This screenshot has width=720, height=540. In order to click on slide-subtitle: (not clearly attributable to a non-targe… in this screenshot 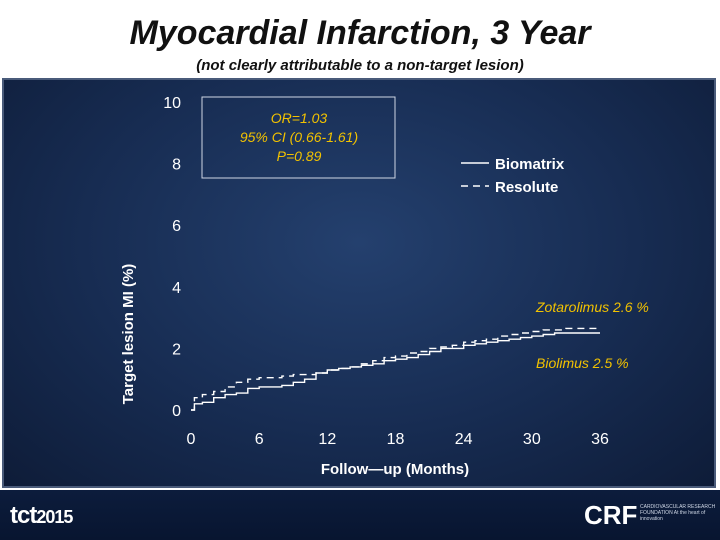, I will do `click(360, 65)`.